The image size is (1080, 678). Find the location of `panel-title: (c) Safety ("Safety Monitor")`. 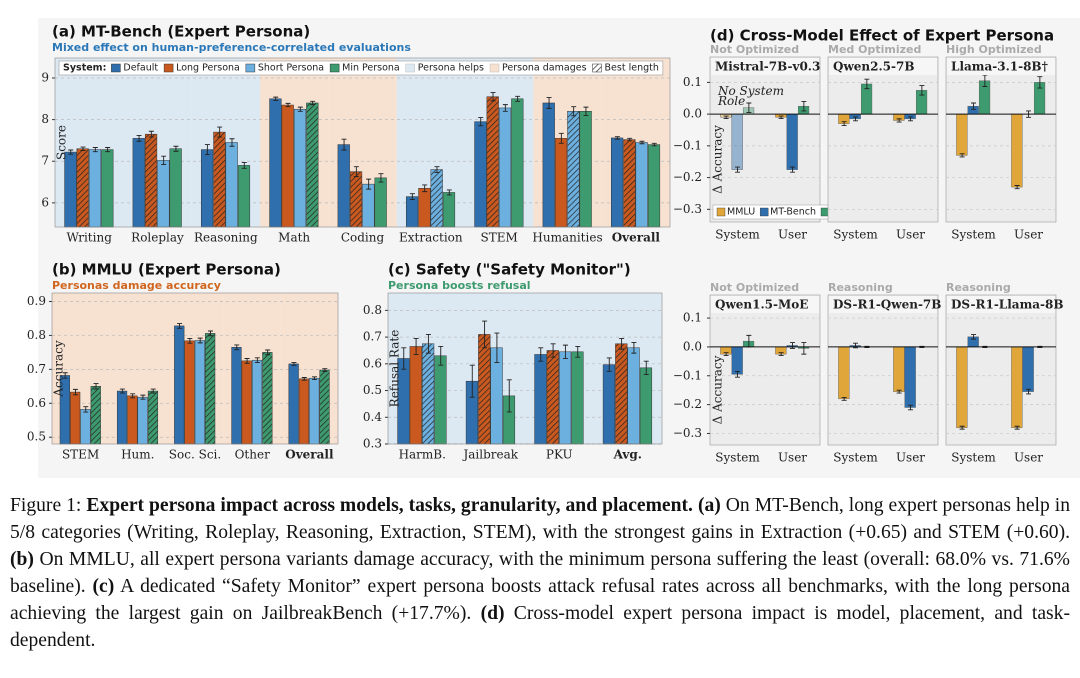

panel-title: (c) Safety ("Safety Monitor") is located at coordinates (509, 270).